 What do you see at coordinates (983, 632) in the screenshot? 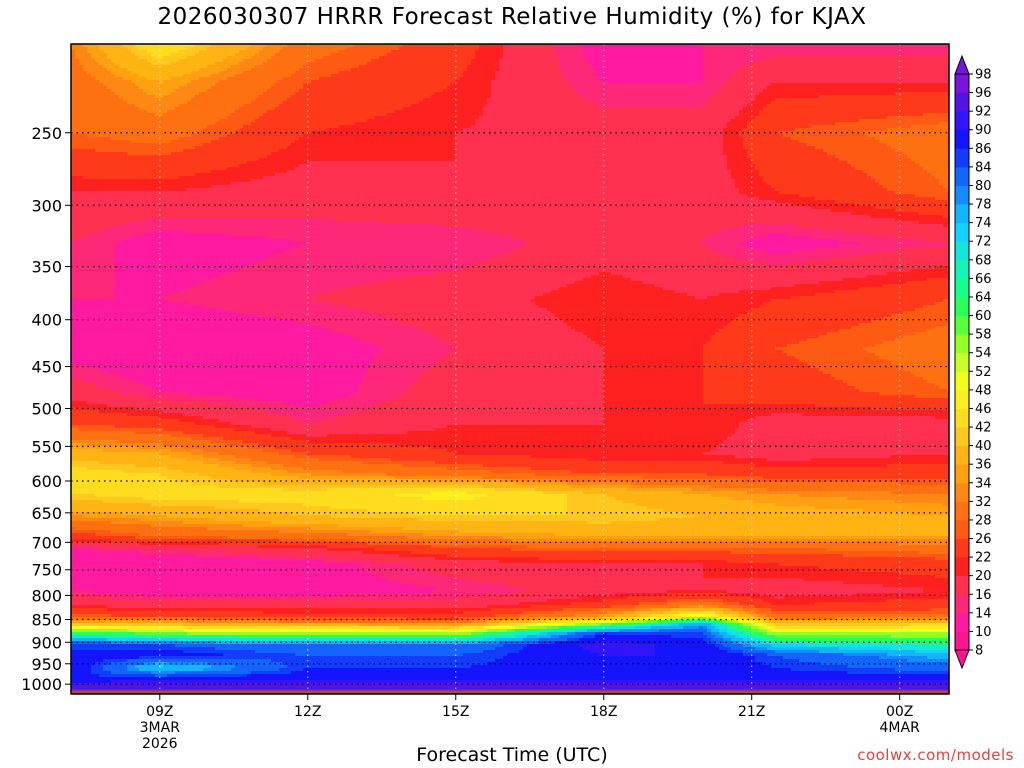
I see `colorbar-label: 10` at bounding box center [983, 632].